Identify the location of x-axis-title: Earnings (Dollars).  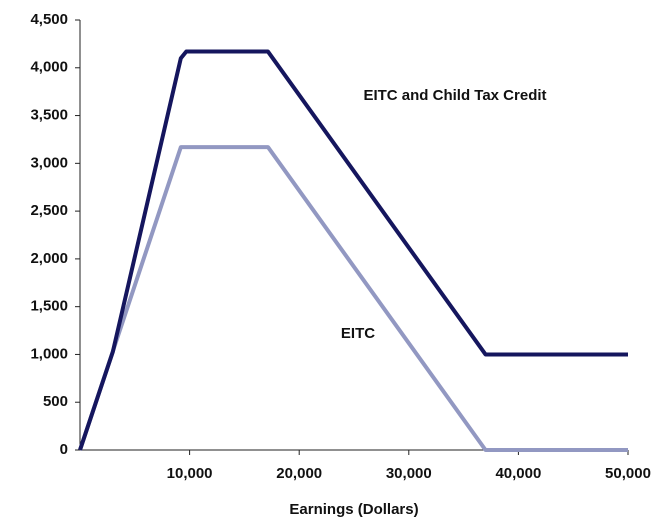
(353, 509).